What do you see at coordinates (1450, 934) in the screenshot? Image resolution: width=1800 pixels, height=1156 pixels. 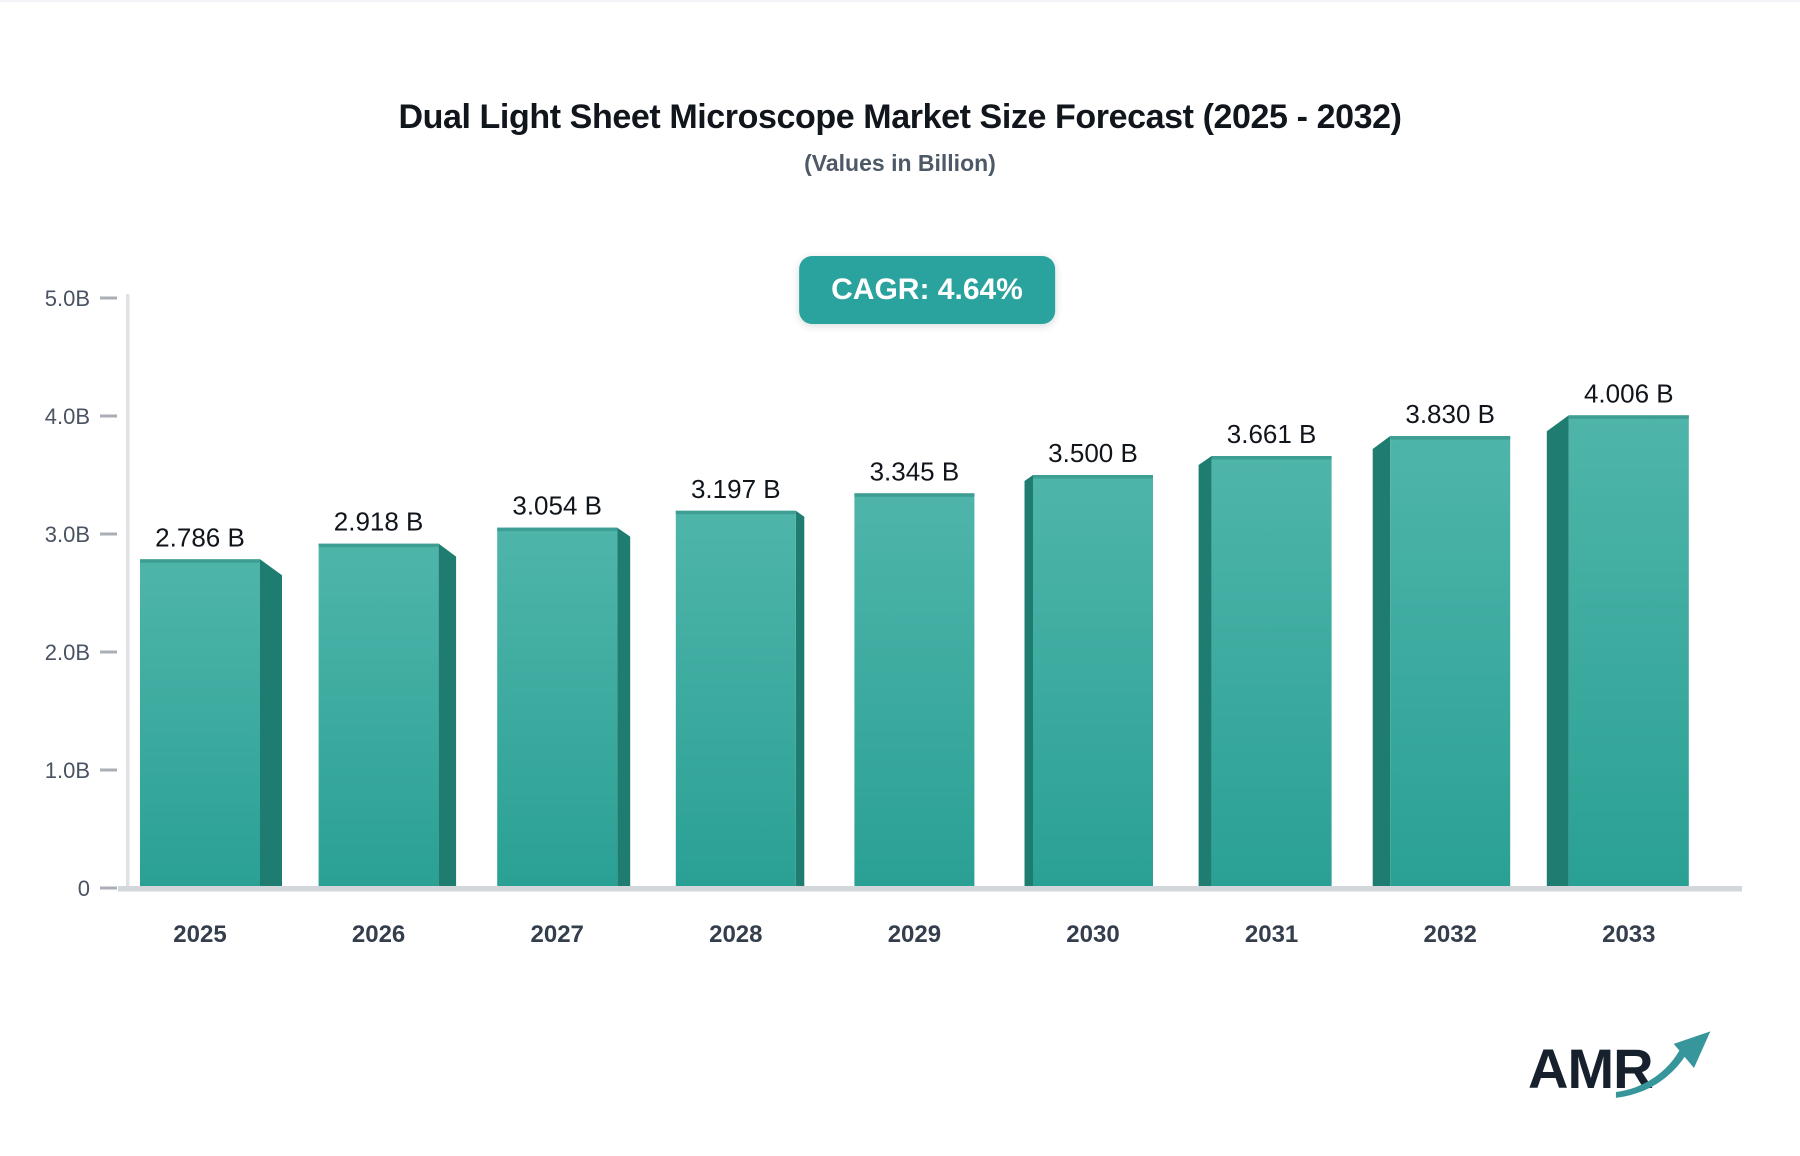 I see `x-axis-label: 2032` at bounding box center [1450, 934].